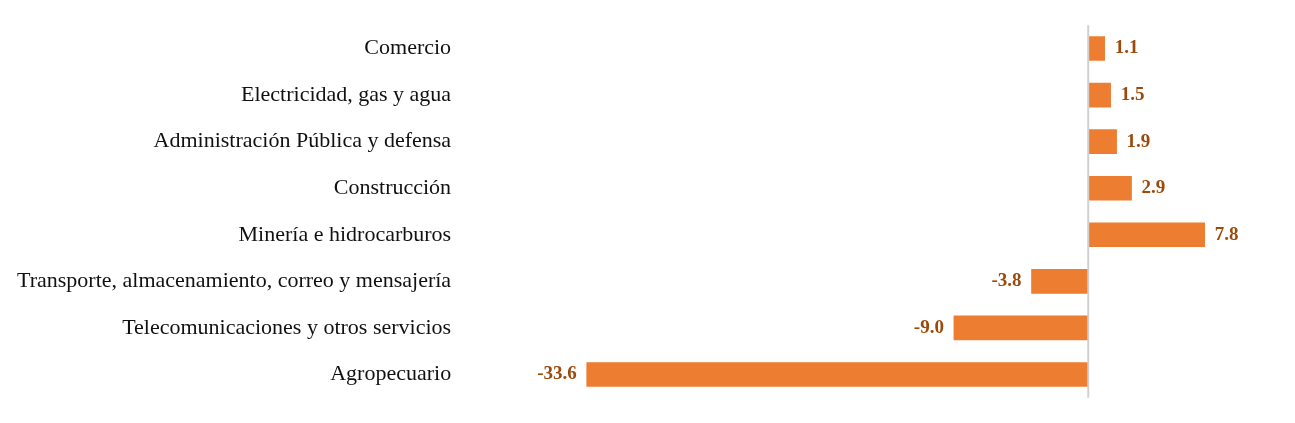 Image resolution: width=1295 pixels, height=423 pixels. Describe the element at coordinates (287, 326) in the screenshot. I see `y-tick-label: Telecomunicaciones y otros servicios` at that location.